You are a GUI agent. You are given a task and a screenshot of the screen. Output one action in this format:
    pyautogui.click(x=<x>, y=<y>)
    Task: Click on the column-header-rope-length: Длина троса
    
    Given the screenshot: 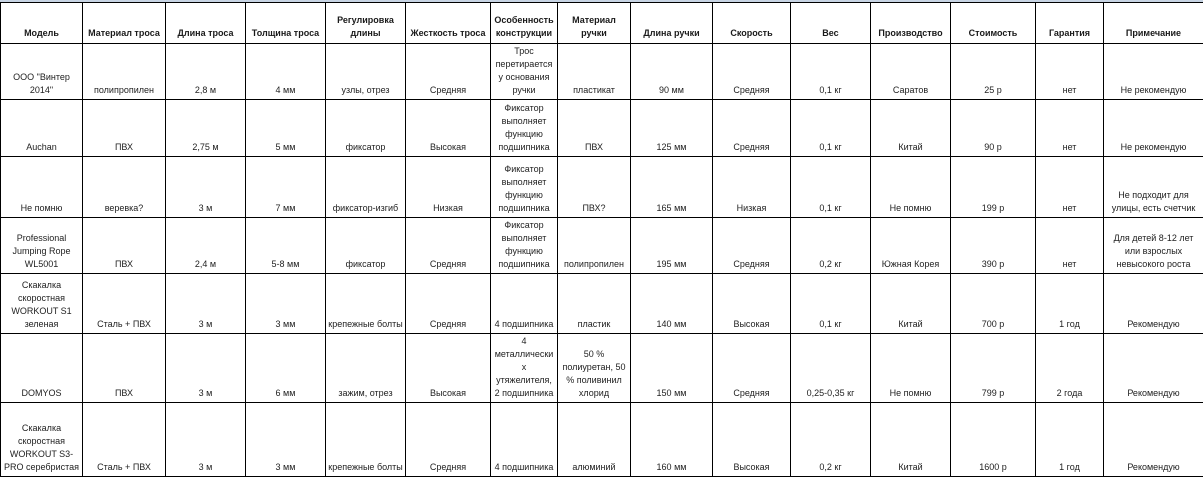 What is the action you would take?
    pyautogui.click(x=206, y=23)
    